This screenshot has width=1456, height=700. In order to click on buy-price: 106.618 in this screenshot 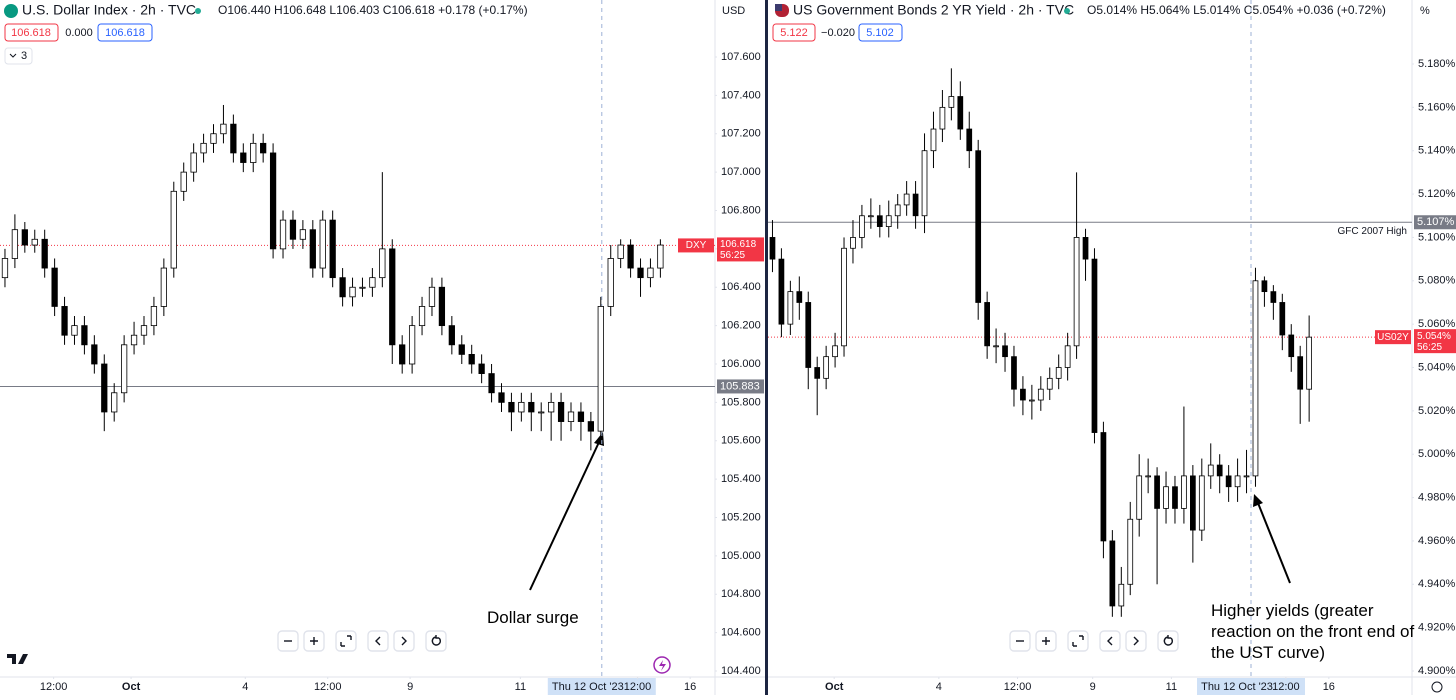, I will do `click(125, 33)`.